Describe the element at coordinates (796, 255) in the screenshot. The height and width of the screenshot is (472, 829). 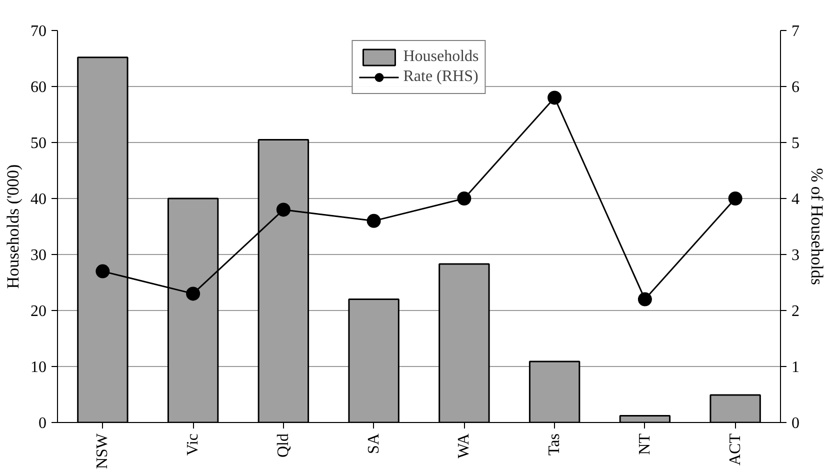
I see `y2-tick-label: 3` at that location.